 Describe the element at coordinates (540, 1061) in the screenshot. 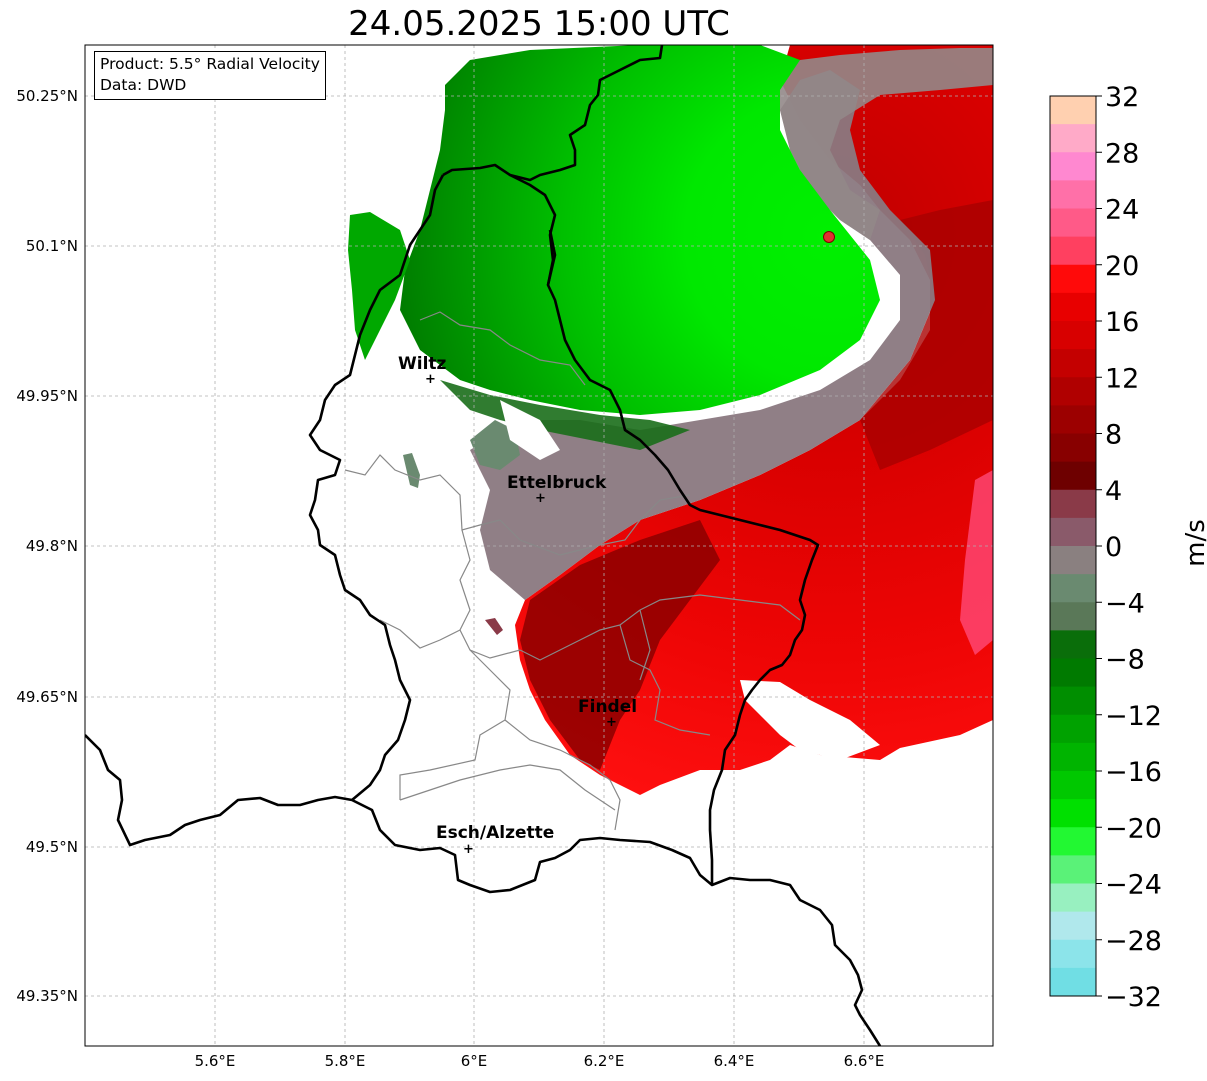

I see `lon-tick-labels: 5.6°E 5.8°E 6°E 6.2°E 6.4°E 6.6°E` at that location.